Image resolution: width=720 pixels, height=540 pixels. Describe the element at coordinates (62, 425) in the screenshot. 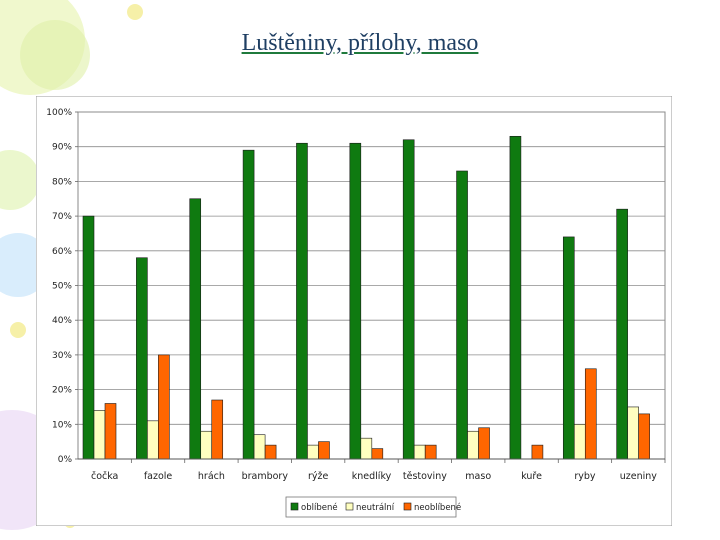

I see `y-tick-label: 10%` at that location.